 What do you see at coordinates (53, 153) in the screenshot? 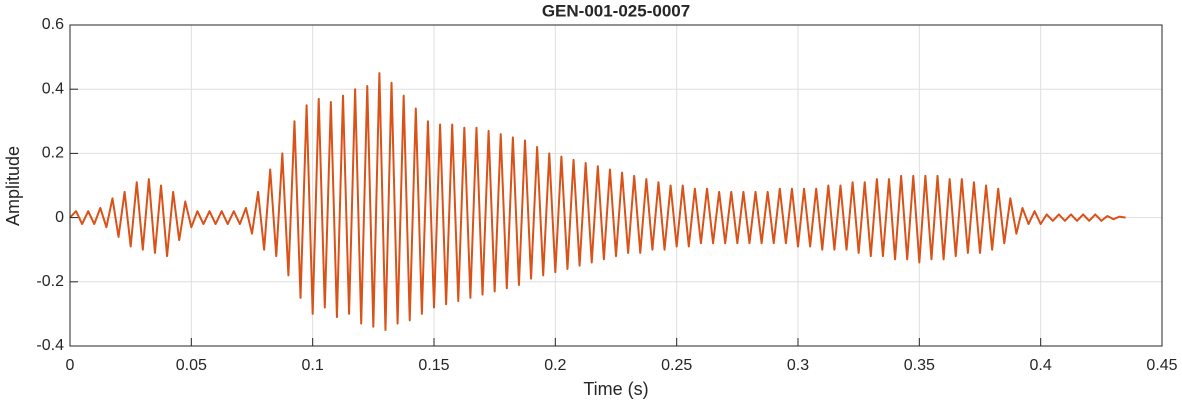
I see `y-tick-label: 0.2` at bounding box center [53, 153].